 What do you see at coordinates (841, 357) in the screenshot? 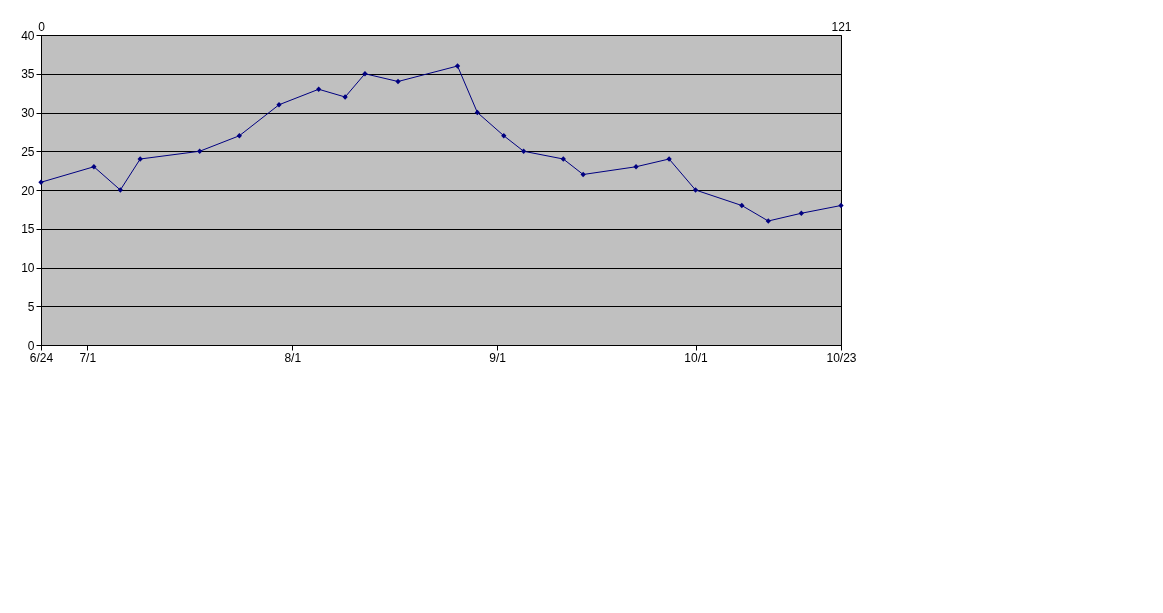
I see `x-tick-label: 10/23` at bounding box center [841, 357].